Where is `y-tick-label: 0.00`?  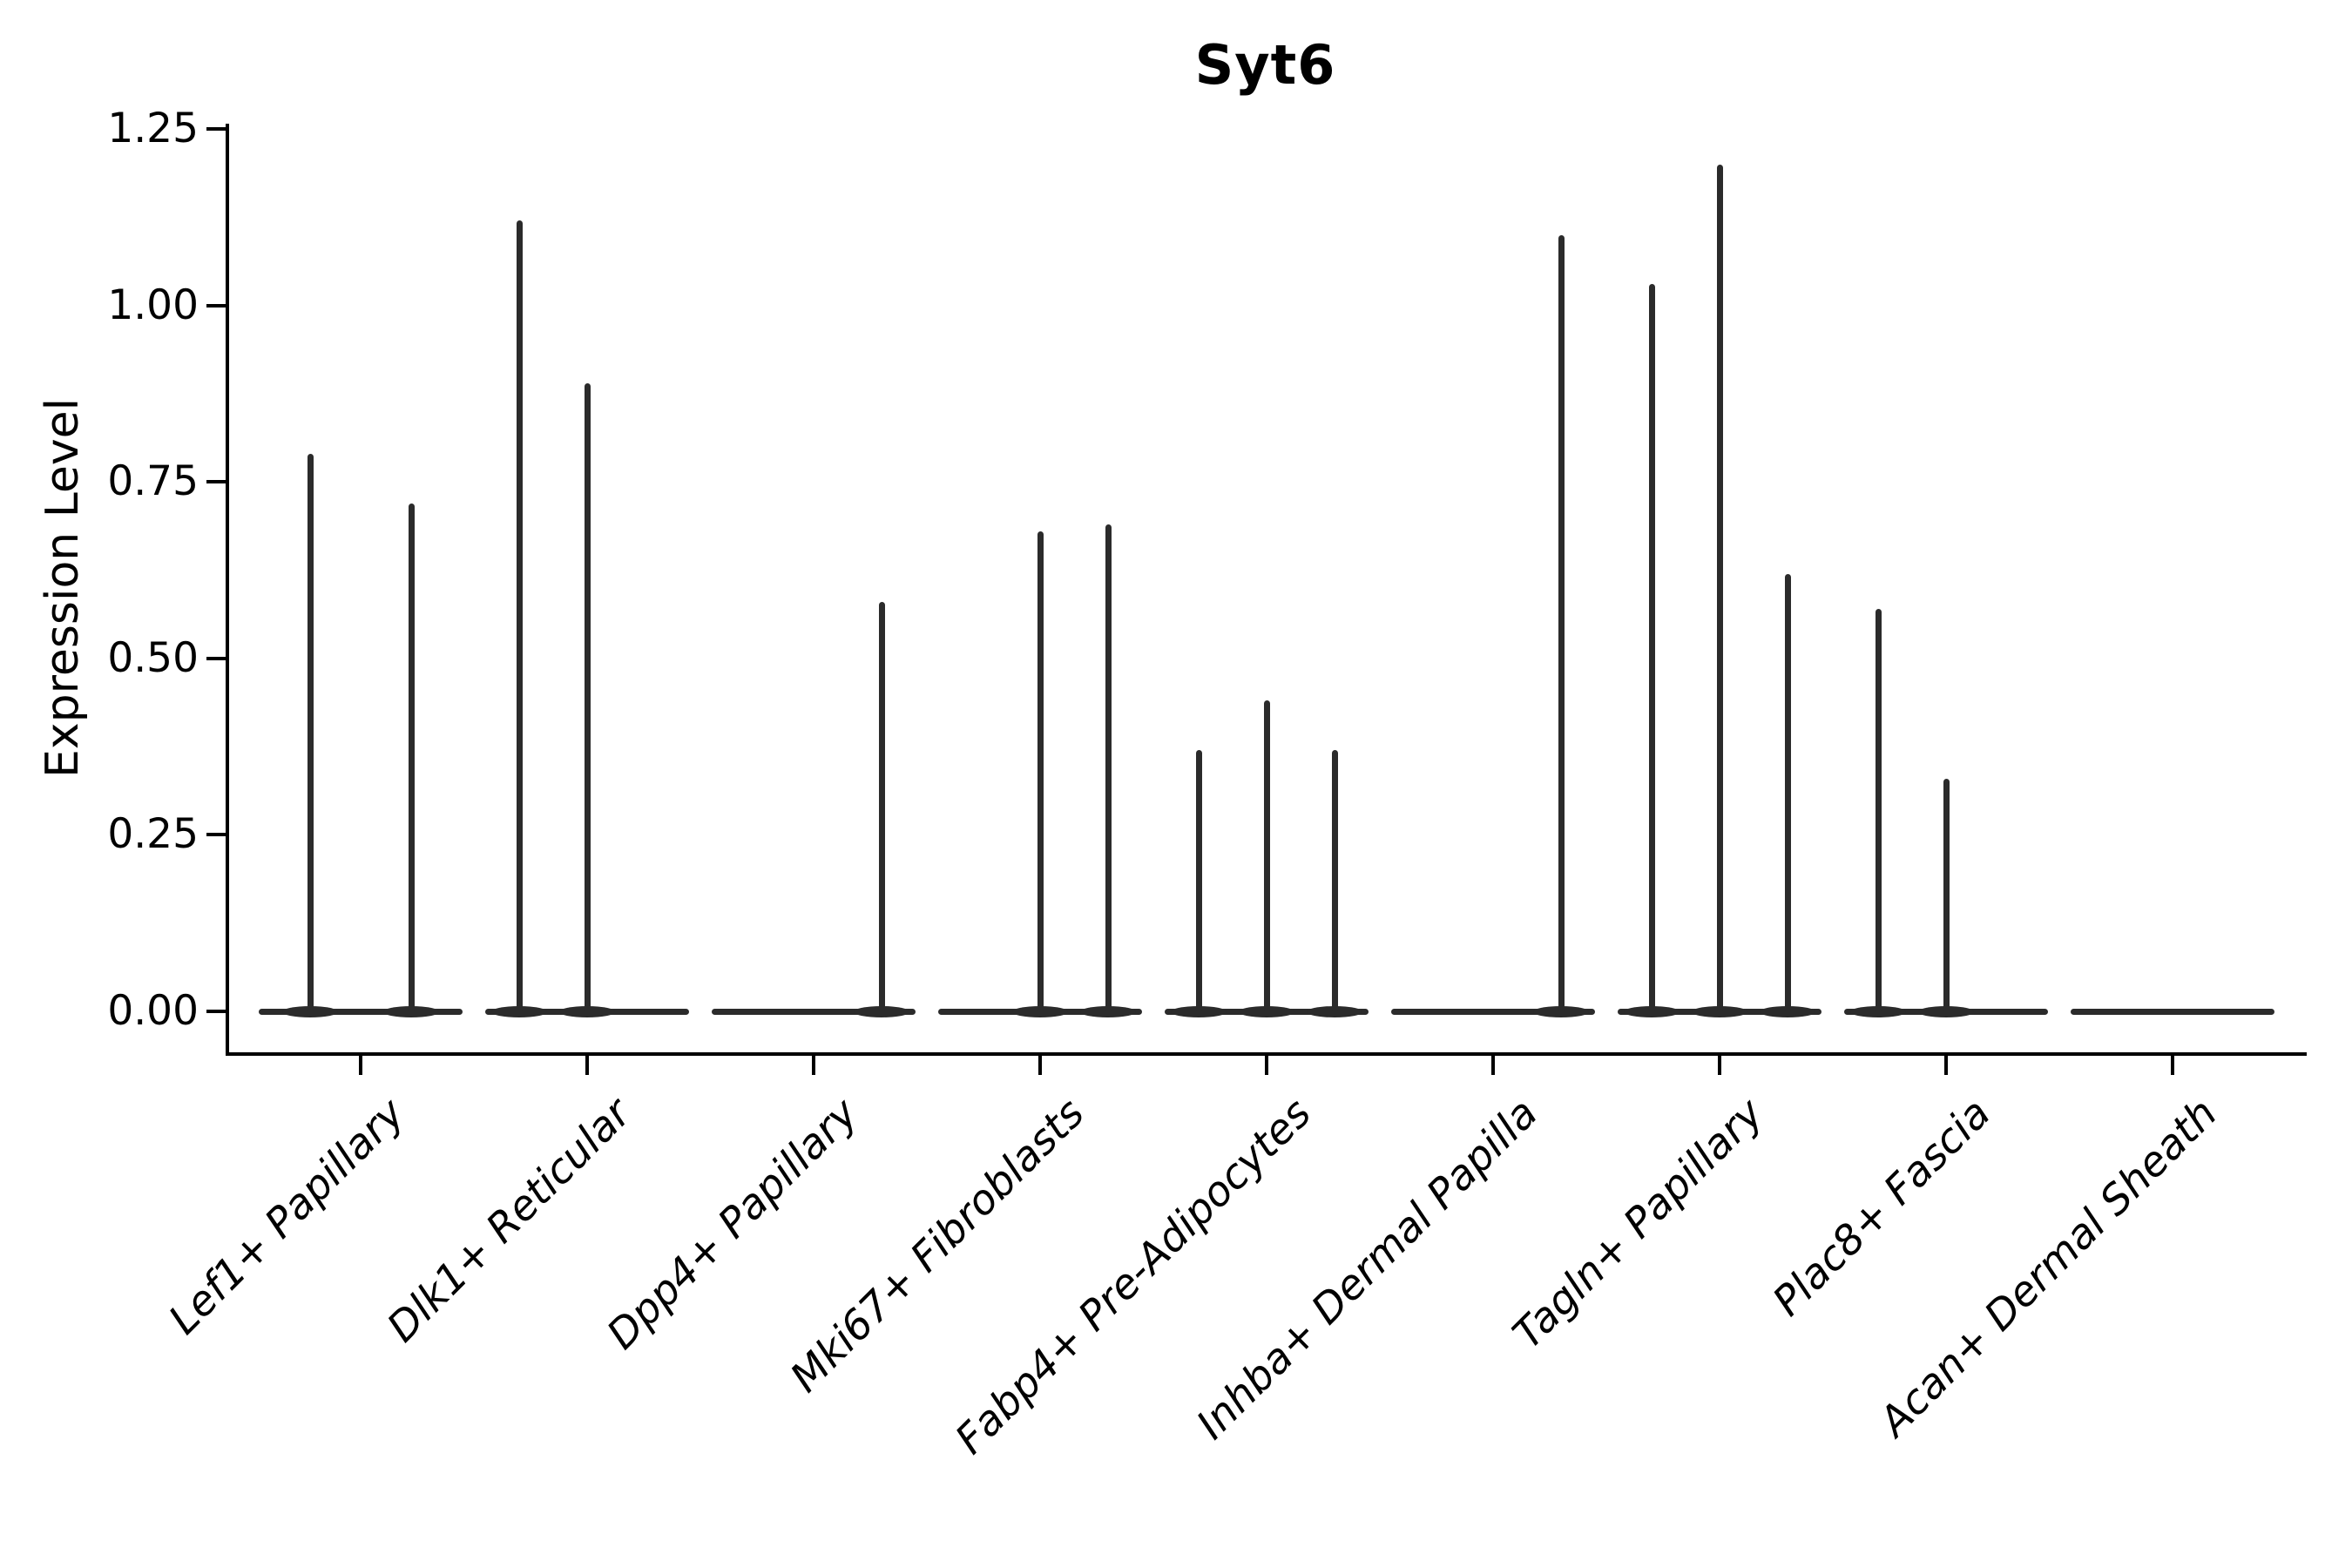
y-tick-label: 0.00 is located at coordinates (153, 1011).